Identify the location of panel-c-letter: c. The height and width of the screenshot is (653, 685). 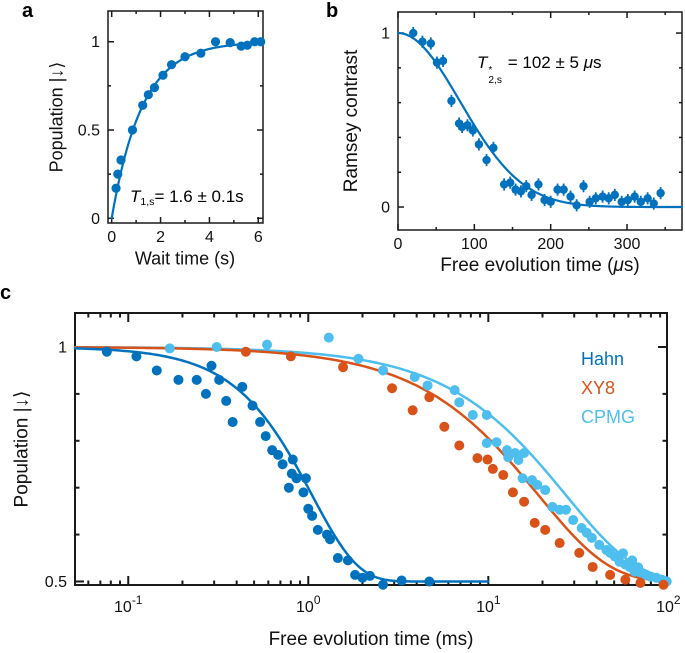
(6, 293).